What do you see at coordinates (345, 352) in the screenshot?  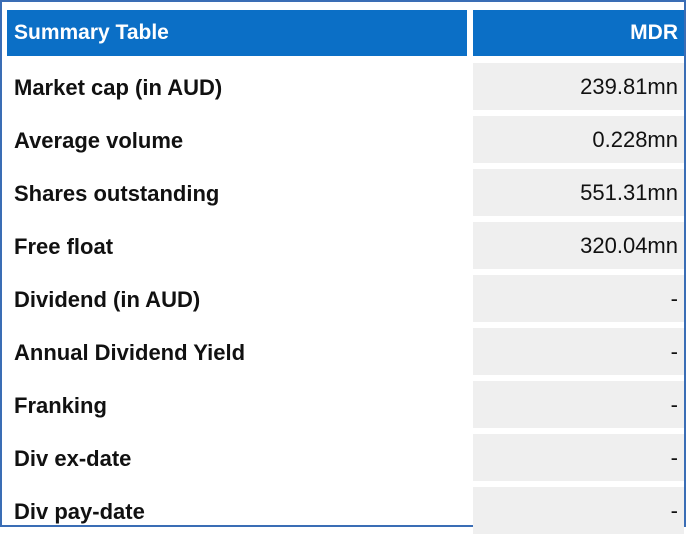 I see `table-row: Annual Dividend Yield -` at bounding box center [345, 352].